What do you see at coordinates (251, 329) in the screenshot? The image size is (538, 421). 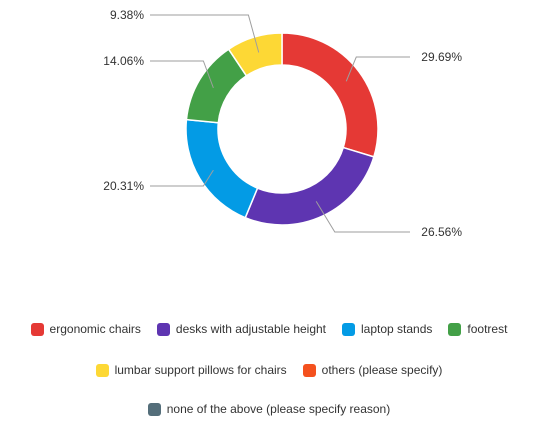 I see `legend-label: desks with adjustable height` at bounding box center [251, 329].